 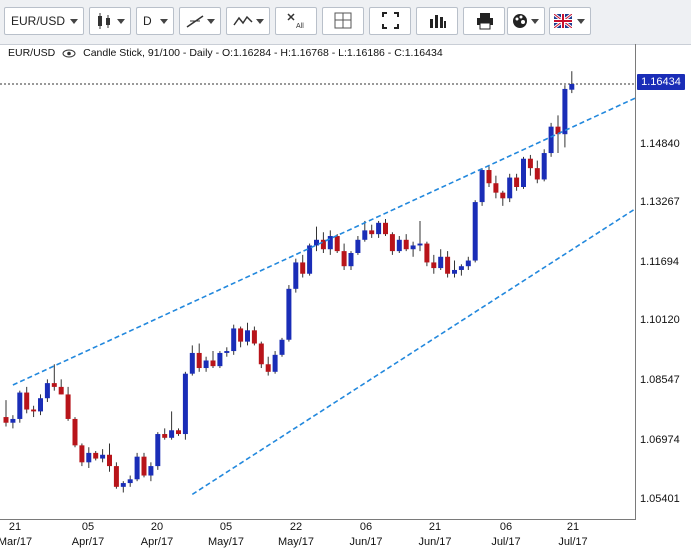 What do you see at coordinates (88, 527) in the screenshot?
I see `time-tick-day: 05` at bounding box center [88, 527].